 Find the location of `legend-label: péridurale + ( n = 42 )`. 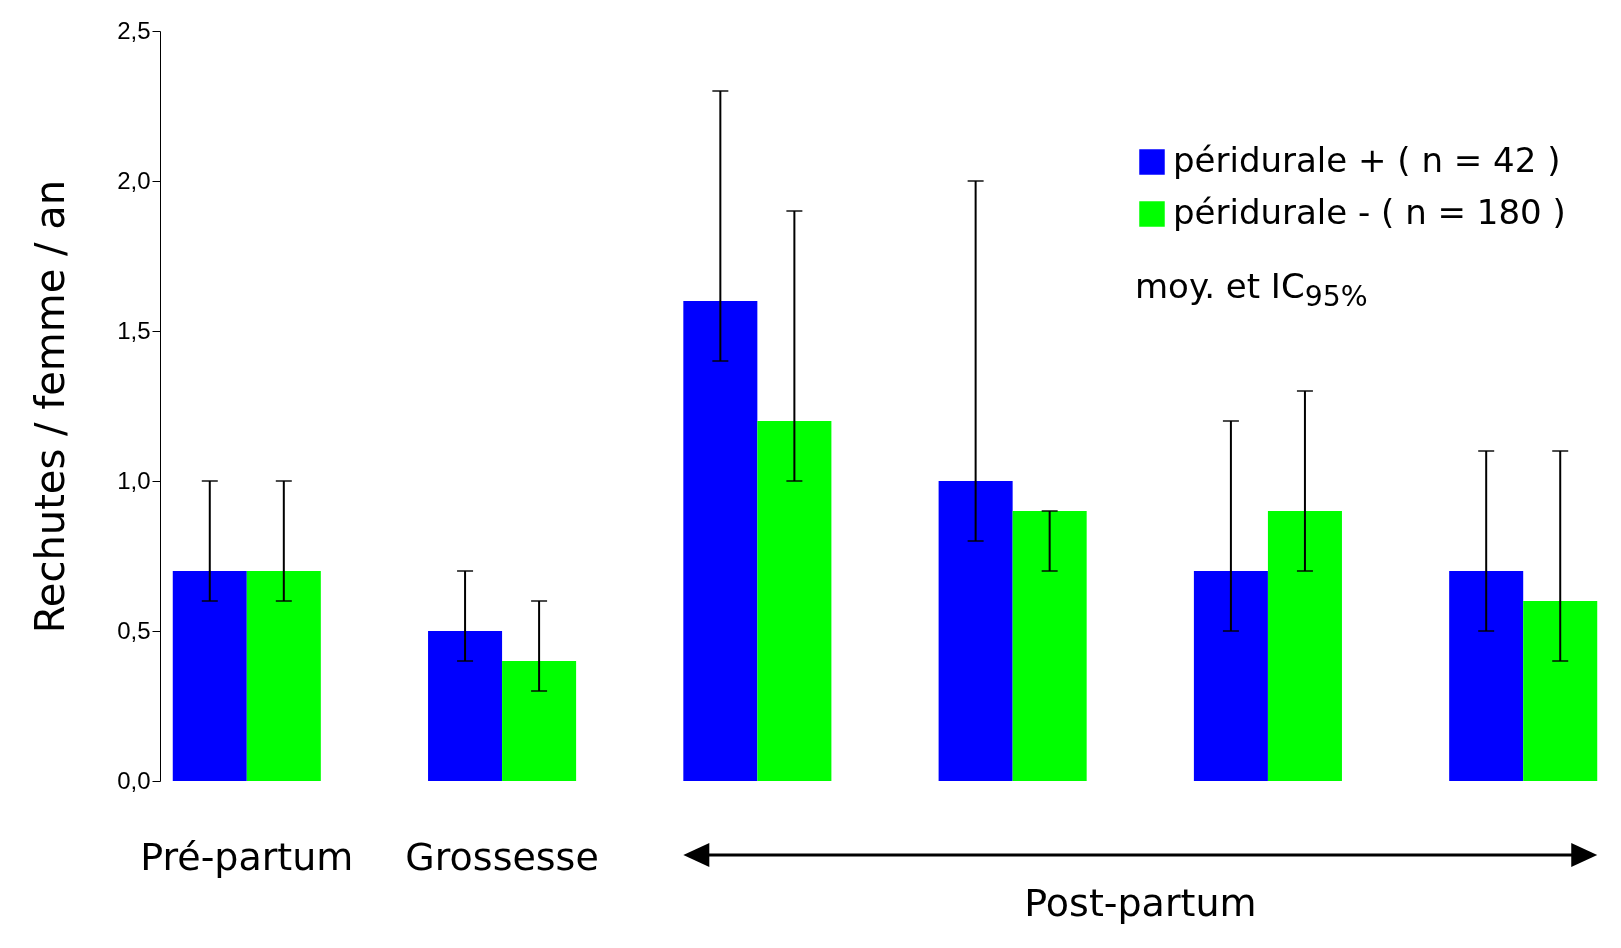

legend-label: péridurale + ( n = 42 ) is located at coordinates (1367, 160).